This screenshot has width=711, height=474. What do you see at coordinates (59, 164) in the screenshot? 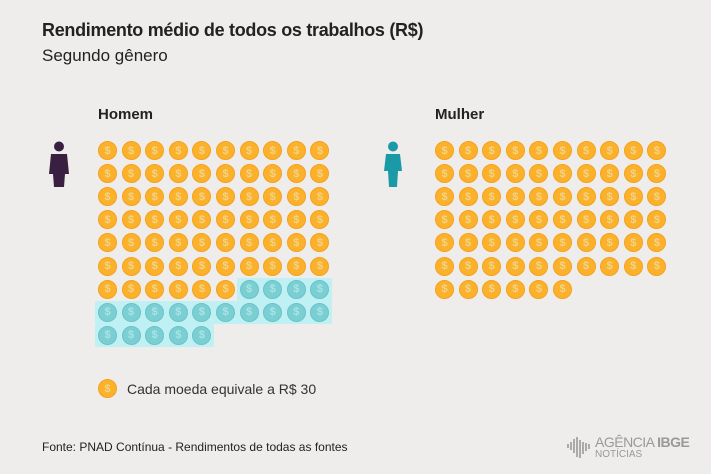
I see `man-icon` at bounding box center [59, 164].